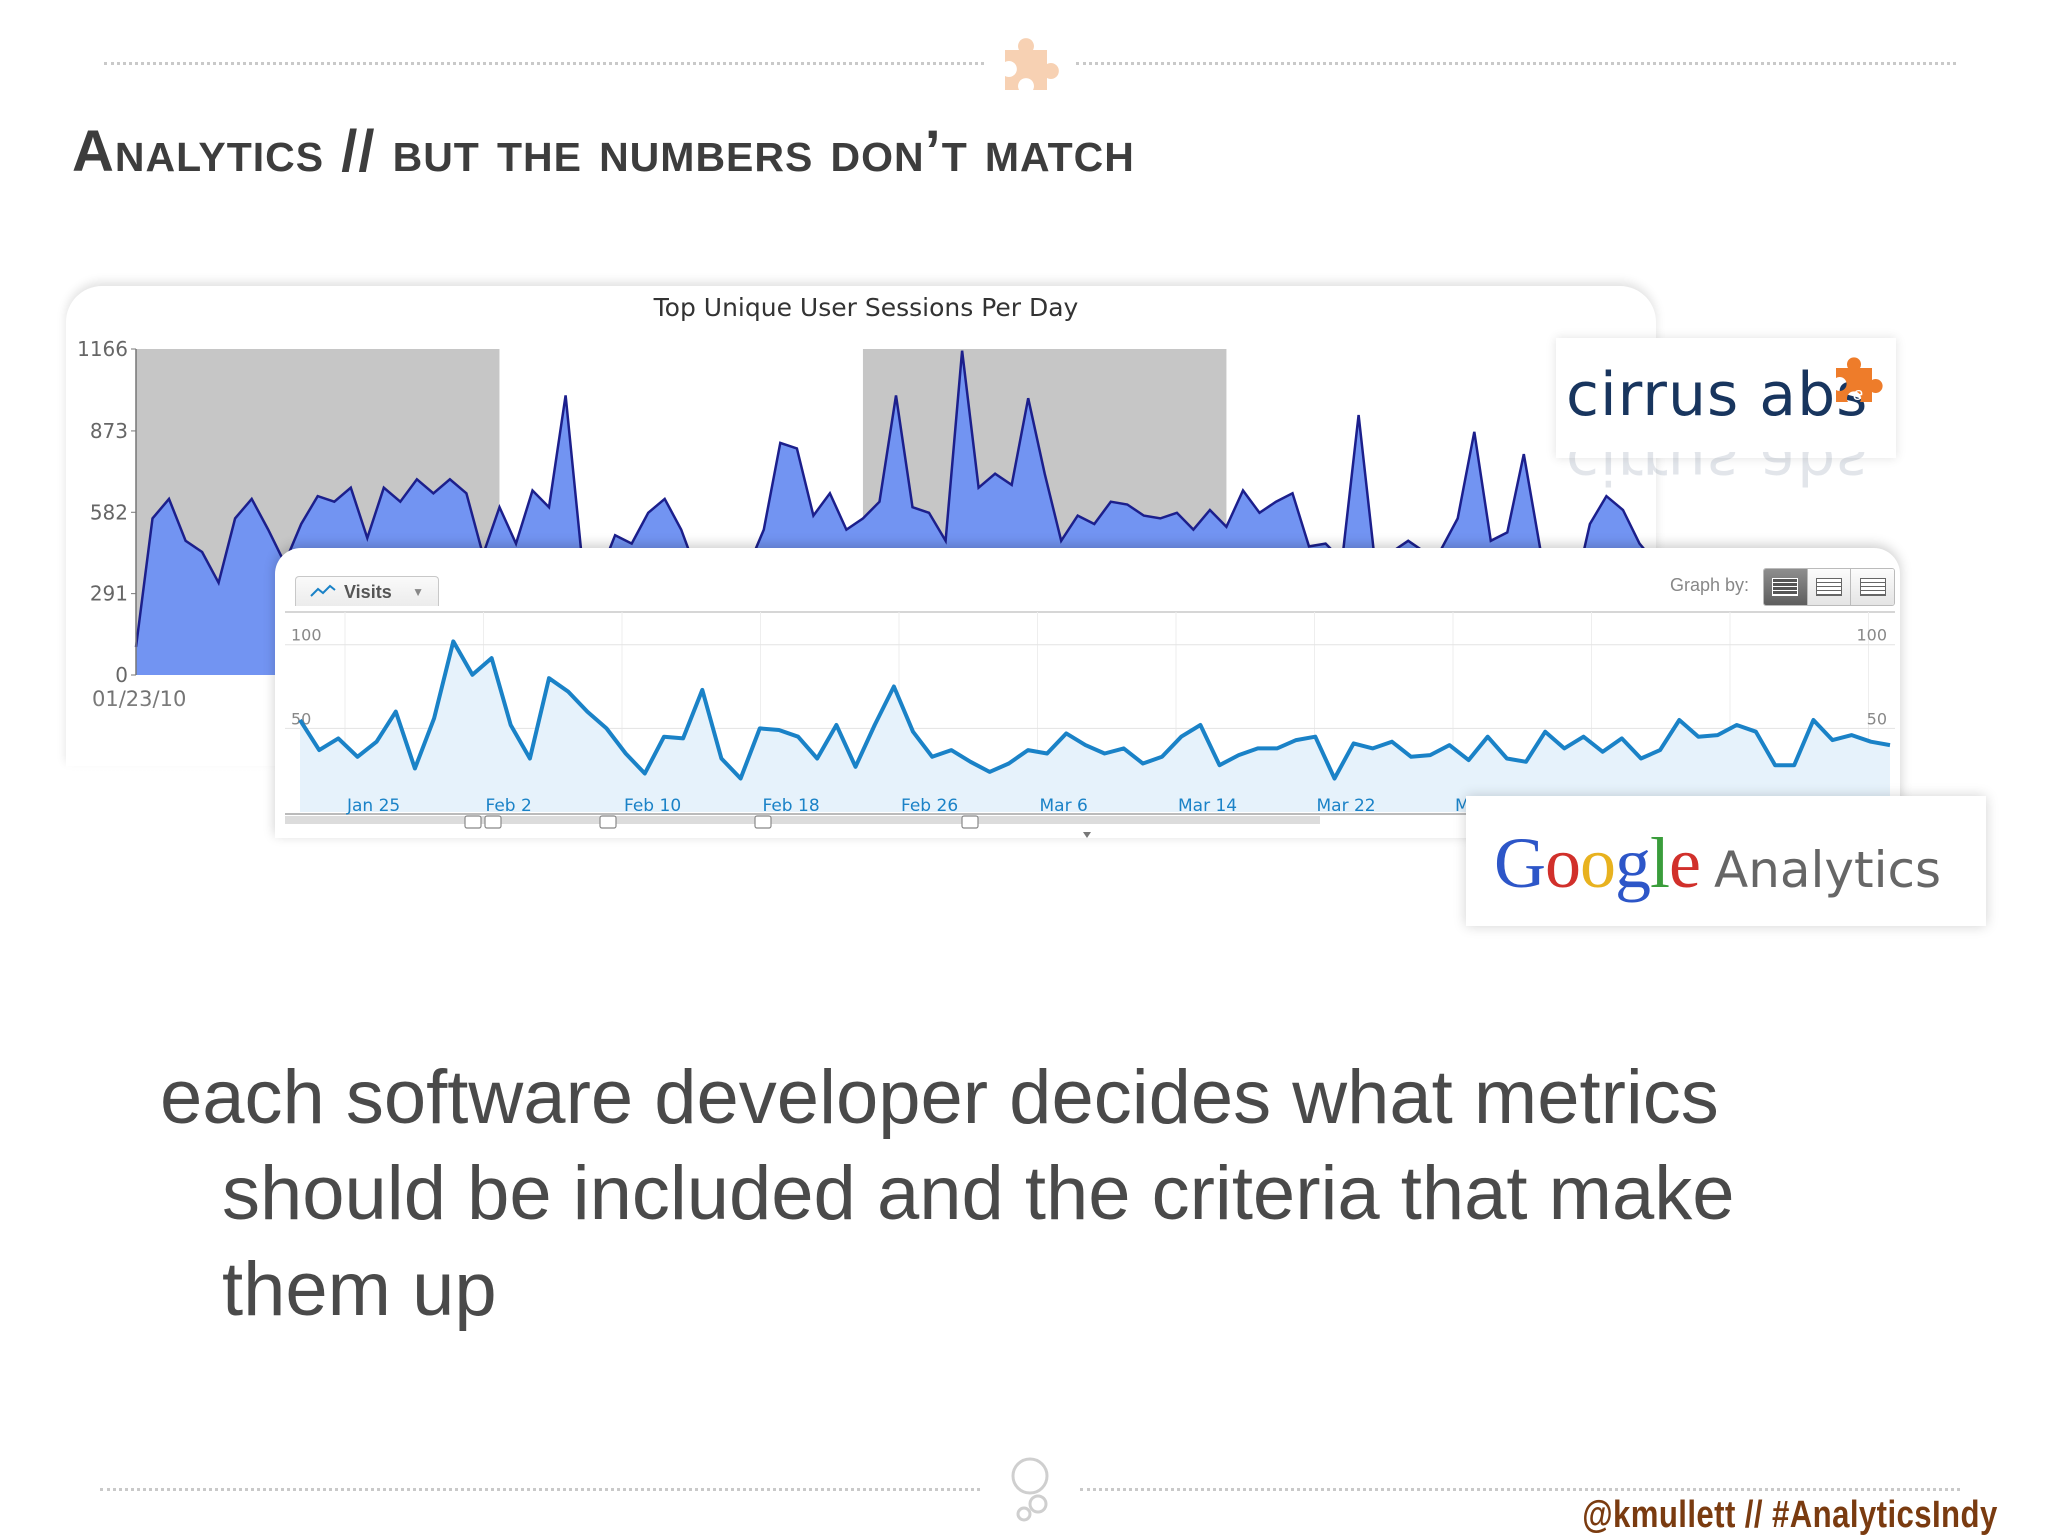  What do you see at coordinates (418, 592) in the screenshot?
I see `chevron-down-icon: ▼` at bounding box center [418, 592].